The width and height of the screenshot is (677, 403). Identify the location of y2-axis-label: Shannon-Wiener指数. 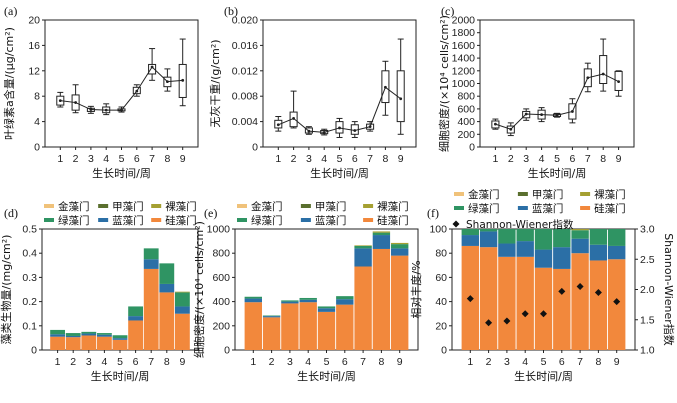
(669, 289).